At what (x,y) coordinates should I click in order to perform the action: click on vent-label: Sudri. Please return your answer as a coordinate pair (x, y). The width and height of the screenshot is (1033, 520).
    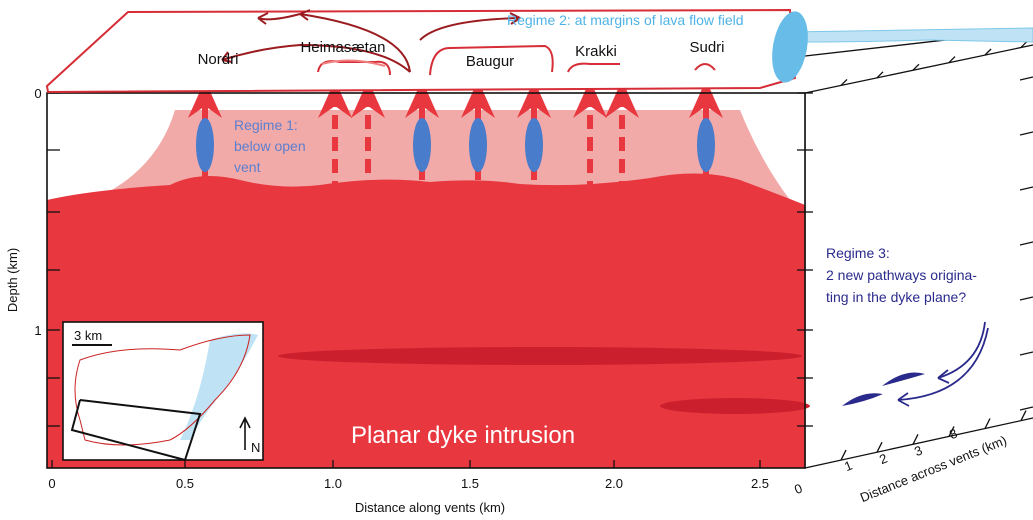
    Looking at the image, I should click on (706, 47).